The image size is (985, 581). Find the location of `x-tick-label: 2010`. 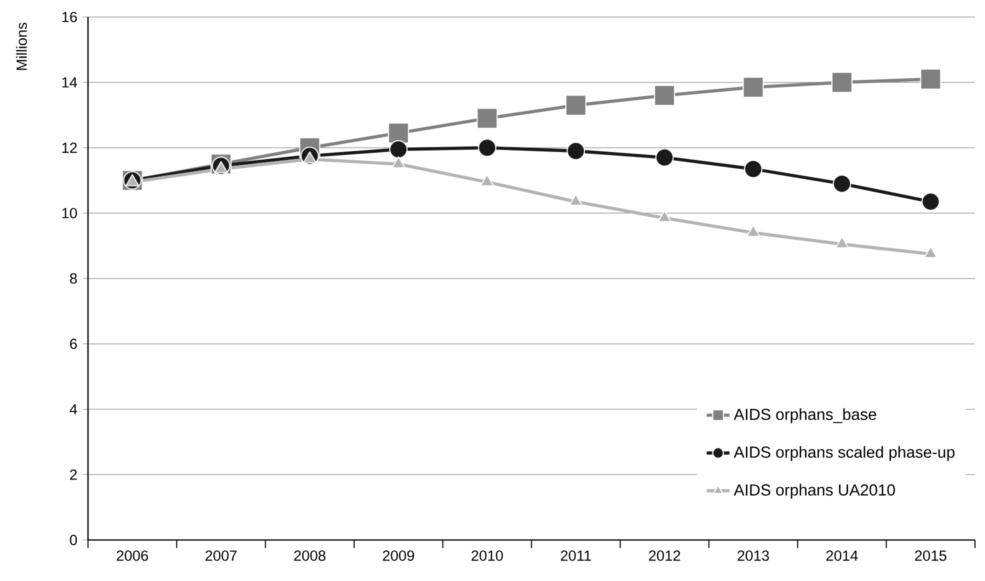

x-tick-label: 2010 is located at coordinates (487, 555).